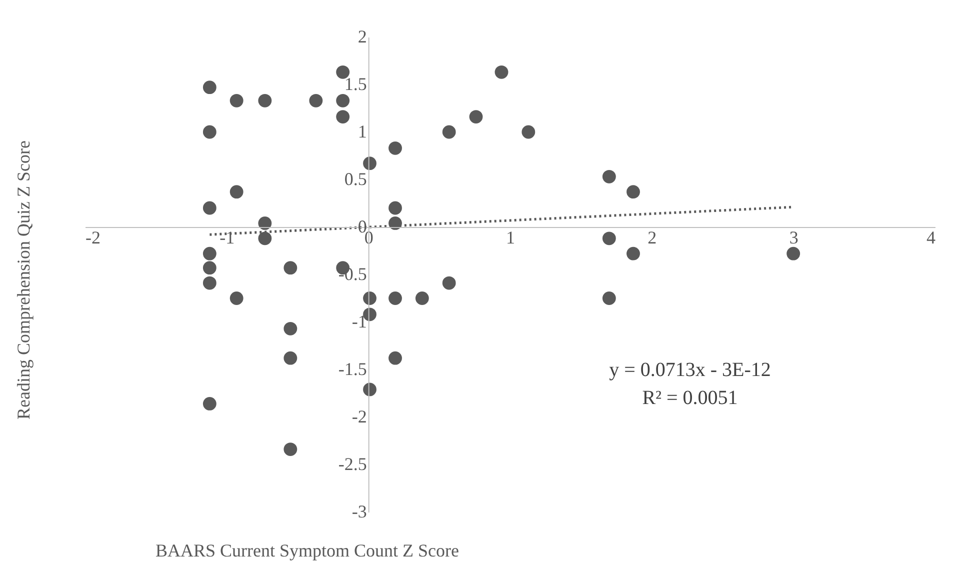 The height and width of the screenshot is (579, 957). Describe the element at coordinates (355, 179) in the screenshot. I see `y-tick-label: 0.5` at that location.